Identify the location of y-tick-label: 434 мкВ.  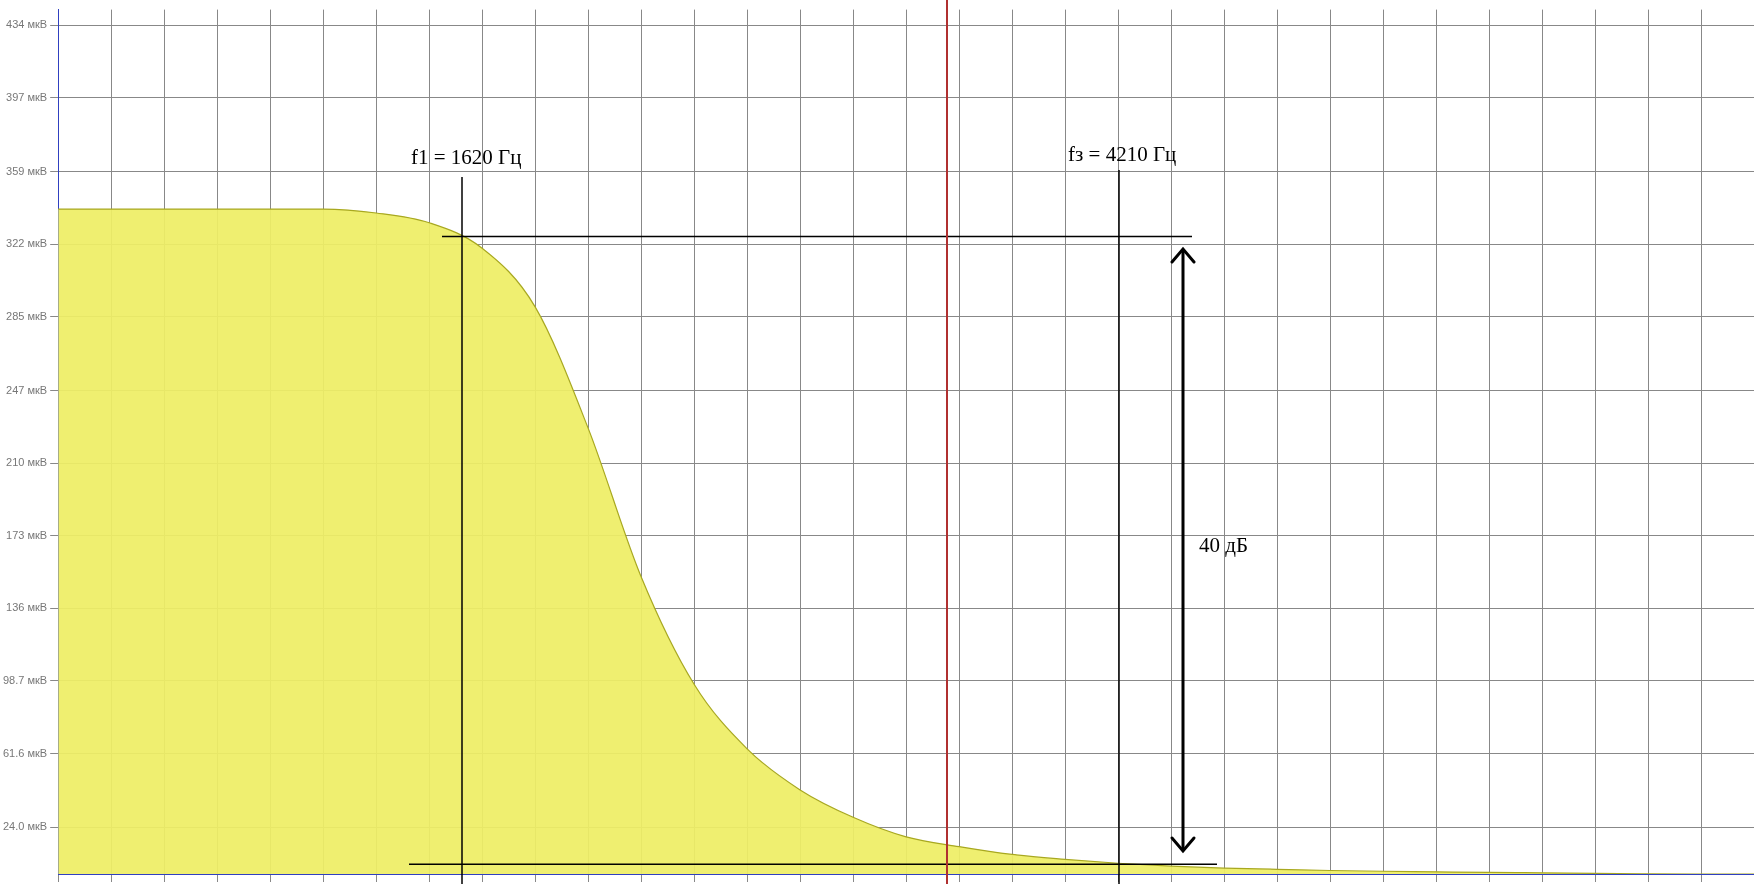
(27, 24).